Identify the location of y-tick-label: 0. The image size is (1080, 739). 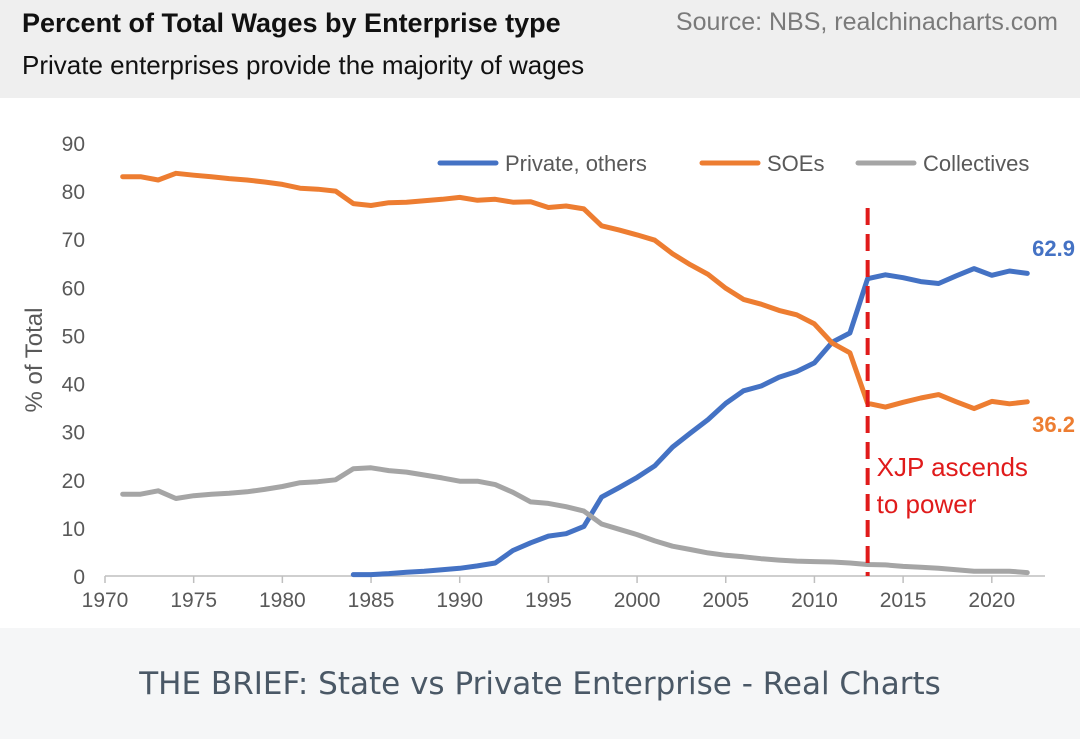
(79, 577).